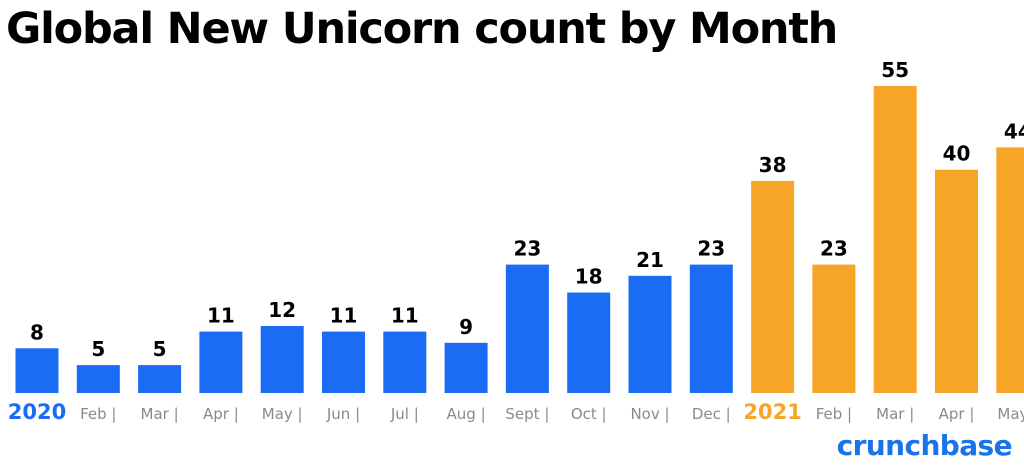 The height and width of the screenshot is (466, 1024). Describe the element at coordinates (589, 277) in the screenshot. I see `bar-value-label: 18` at that location.